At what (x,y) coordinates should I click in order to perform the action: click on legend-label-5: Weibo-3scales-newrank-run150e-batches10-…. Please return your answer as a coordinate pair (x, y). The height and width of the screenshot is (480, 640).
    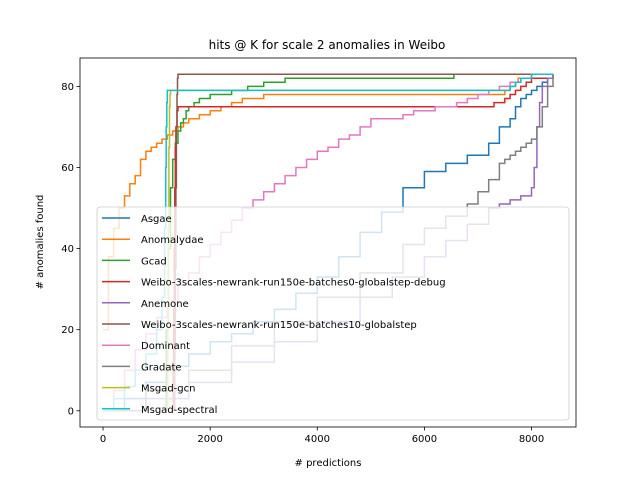
    Looking at the image, I should click on (279, 325).